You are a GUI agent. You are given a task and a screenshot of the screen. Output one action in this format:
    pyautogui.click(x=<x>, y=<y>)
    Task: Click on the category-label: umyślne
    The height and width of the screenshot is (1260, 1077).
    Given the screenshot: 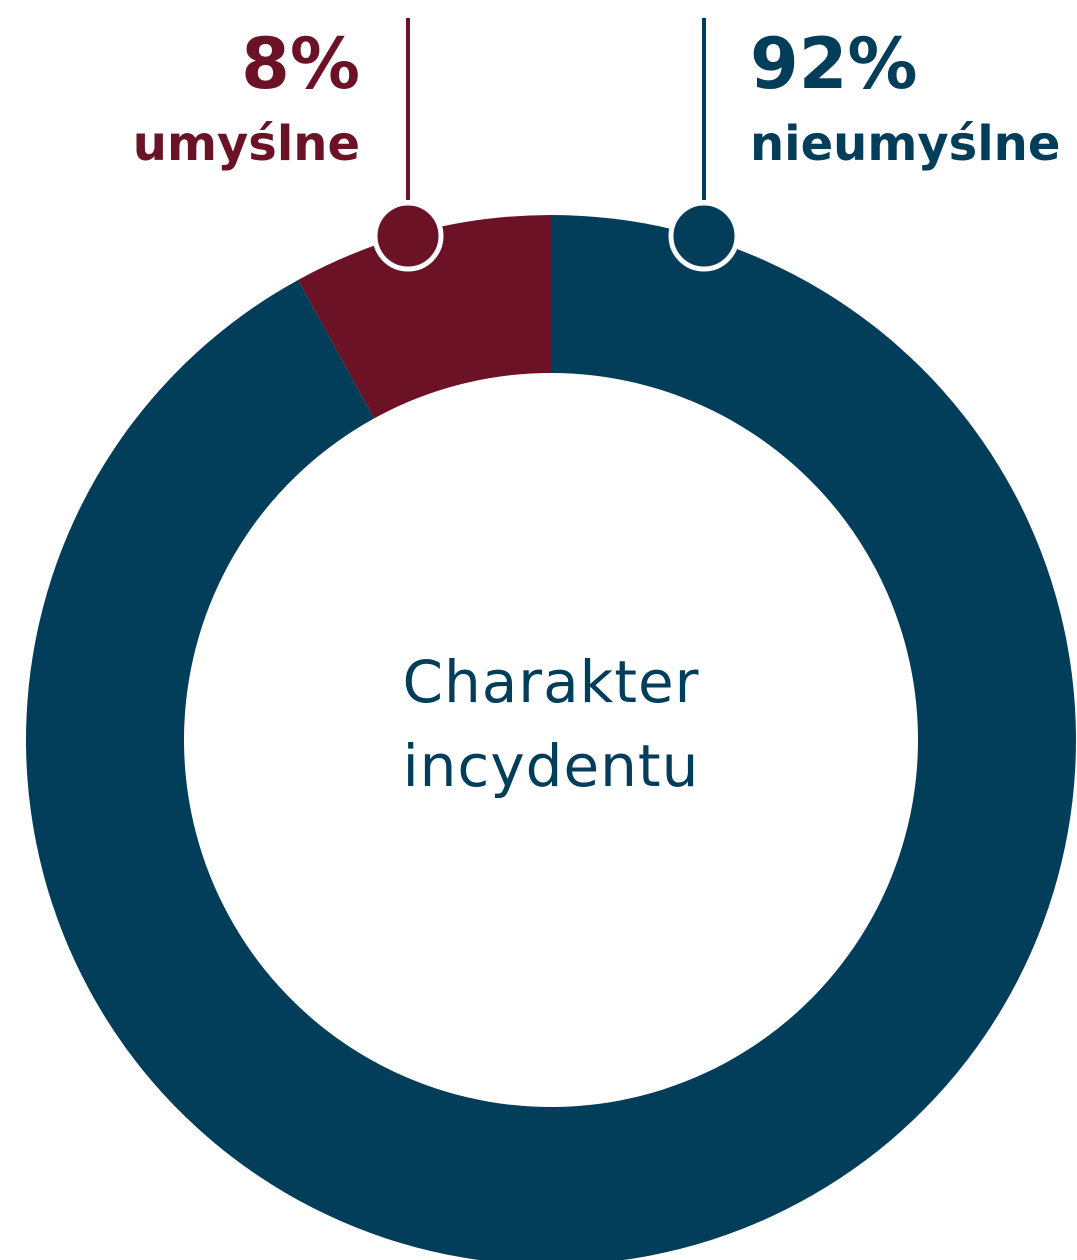 What is the action you would take?
    pyautogui.click(x=246, y=144)
    